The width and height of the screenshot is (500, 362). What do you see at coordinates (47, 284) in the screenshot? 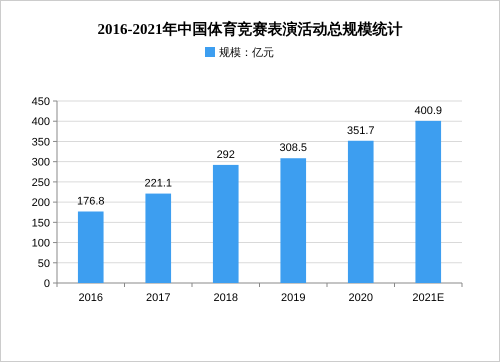
I see `y-tick-label: 0` at bounding box center [47, 284].